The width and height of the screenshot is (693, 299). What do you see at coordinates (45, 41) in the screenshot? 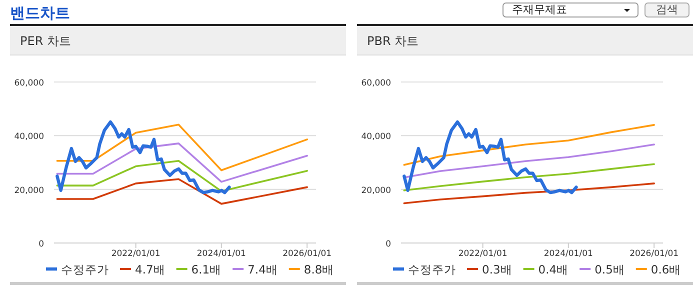
I see `chart-title: PER 차트` at bounding box center [45, 41].